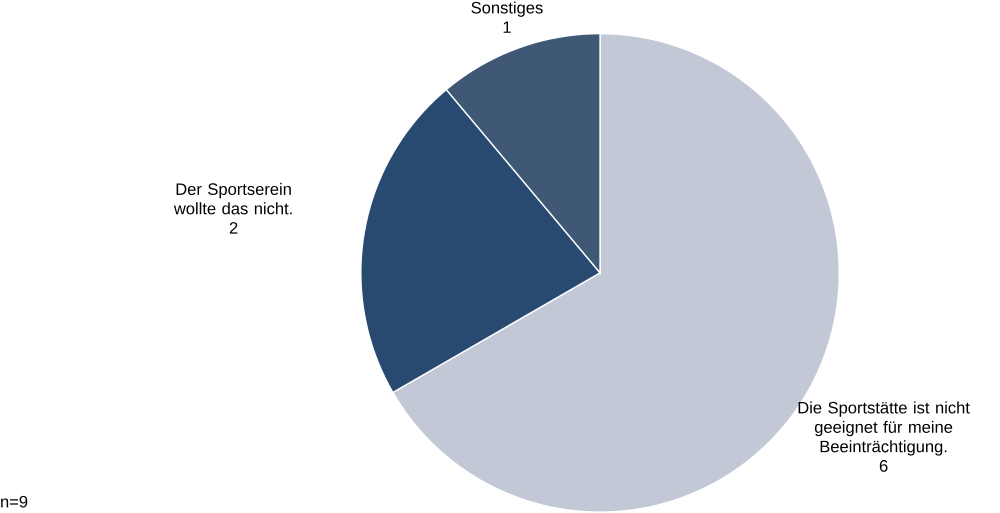  What do you see at coordinates (884, 428) in the screenshot?
I see `slice-label: Die Sportstätte ist nicht geeignet für meine Beeinträchtigung.` at bounding box center [884, 428].